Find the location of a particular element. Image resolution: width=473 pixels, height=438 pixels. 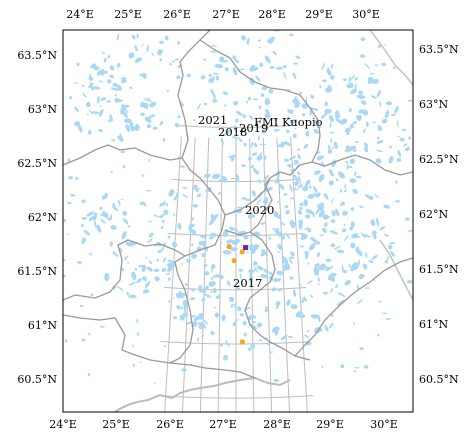

meridian-line is located at coordinates (204, 274).